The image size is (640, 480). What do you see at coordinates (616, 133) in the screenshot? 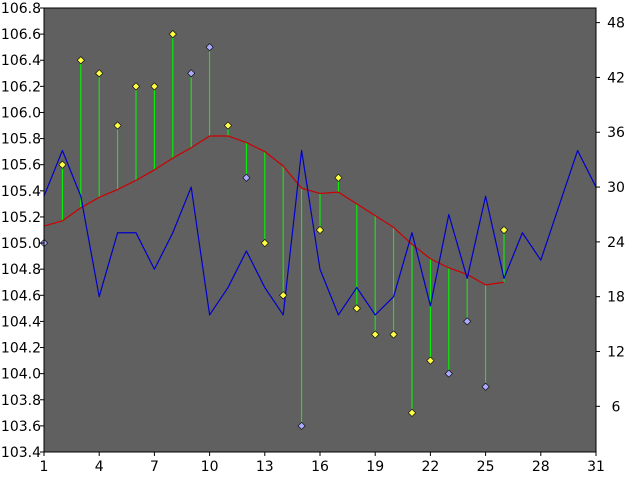
I see `right-tick-label: 36` at bounding box center [616, 133].